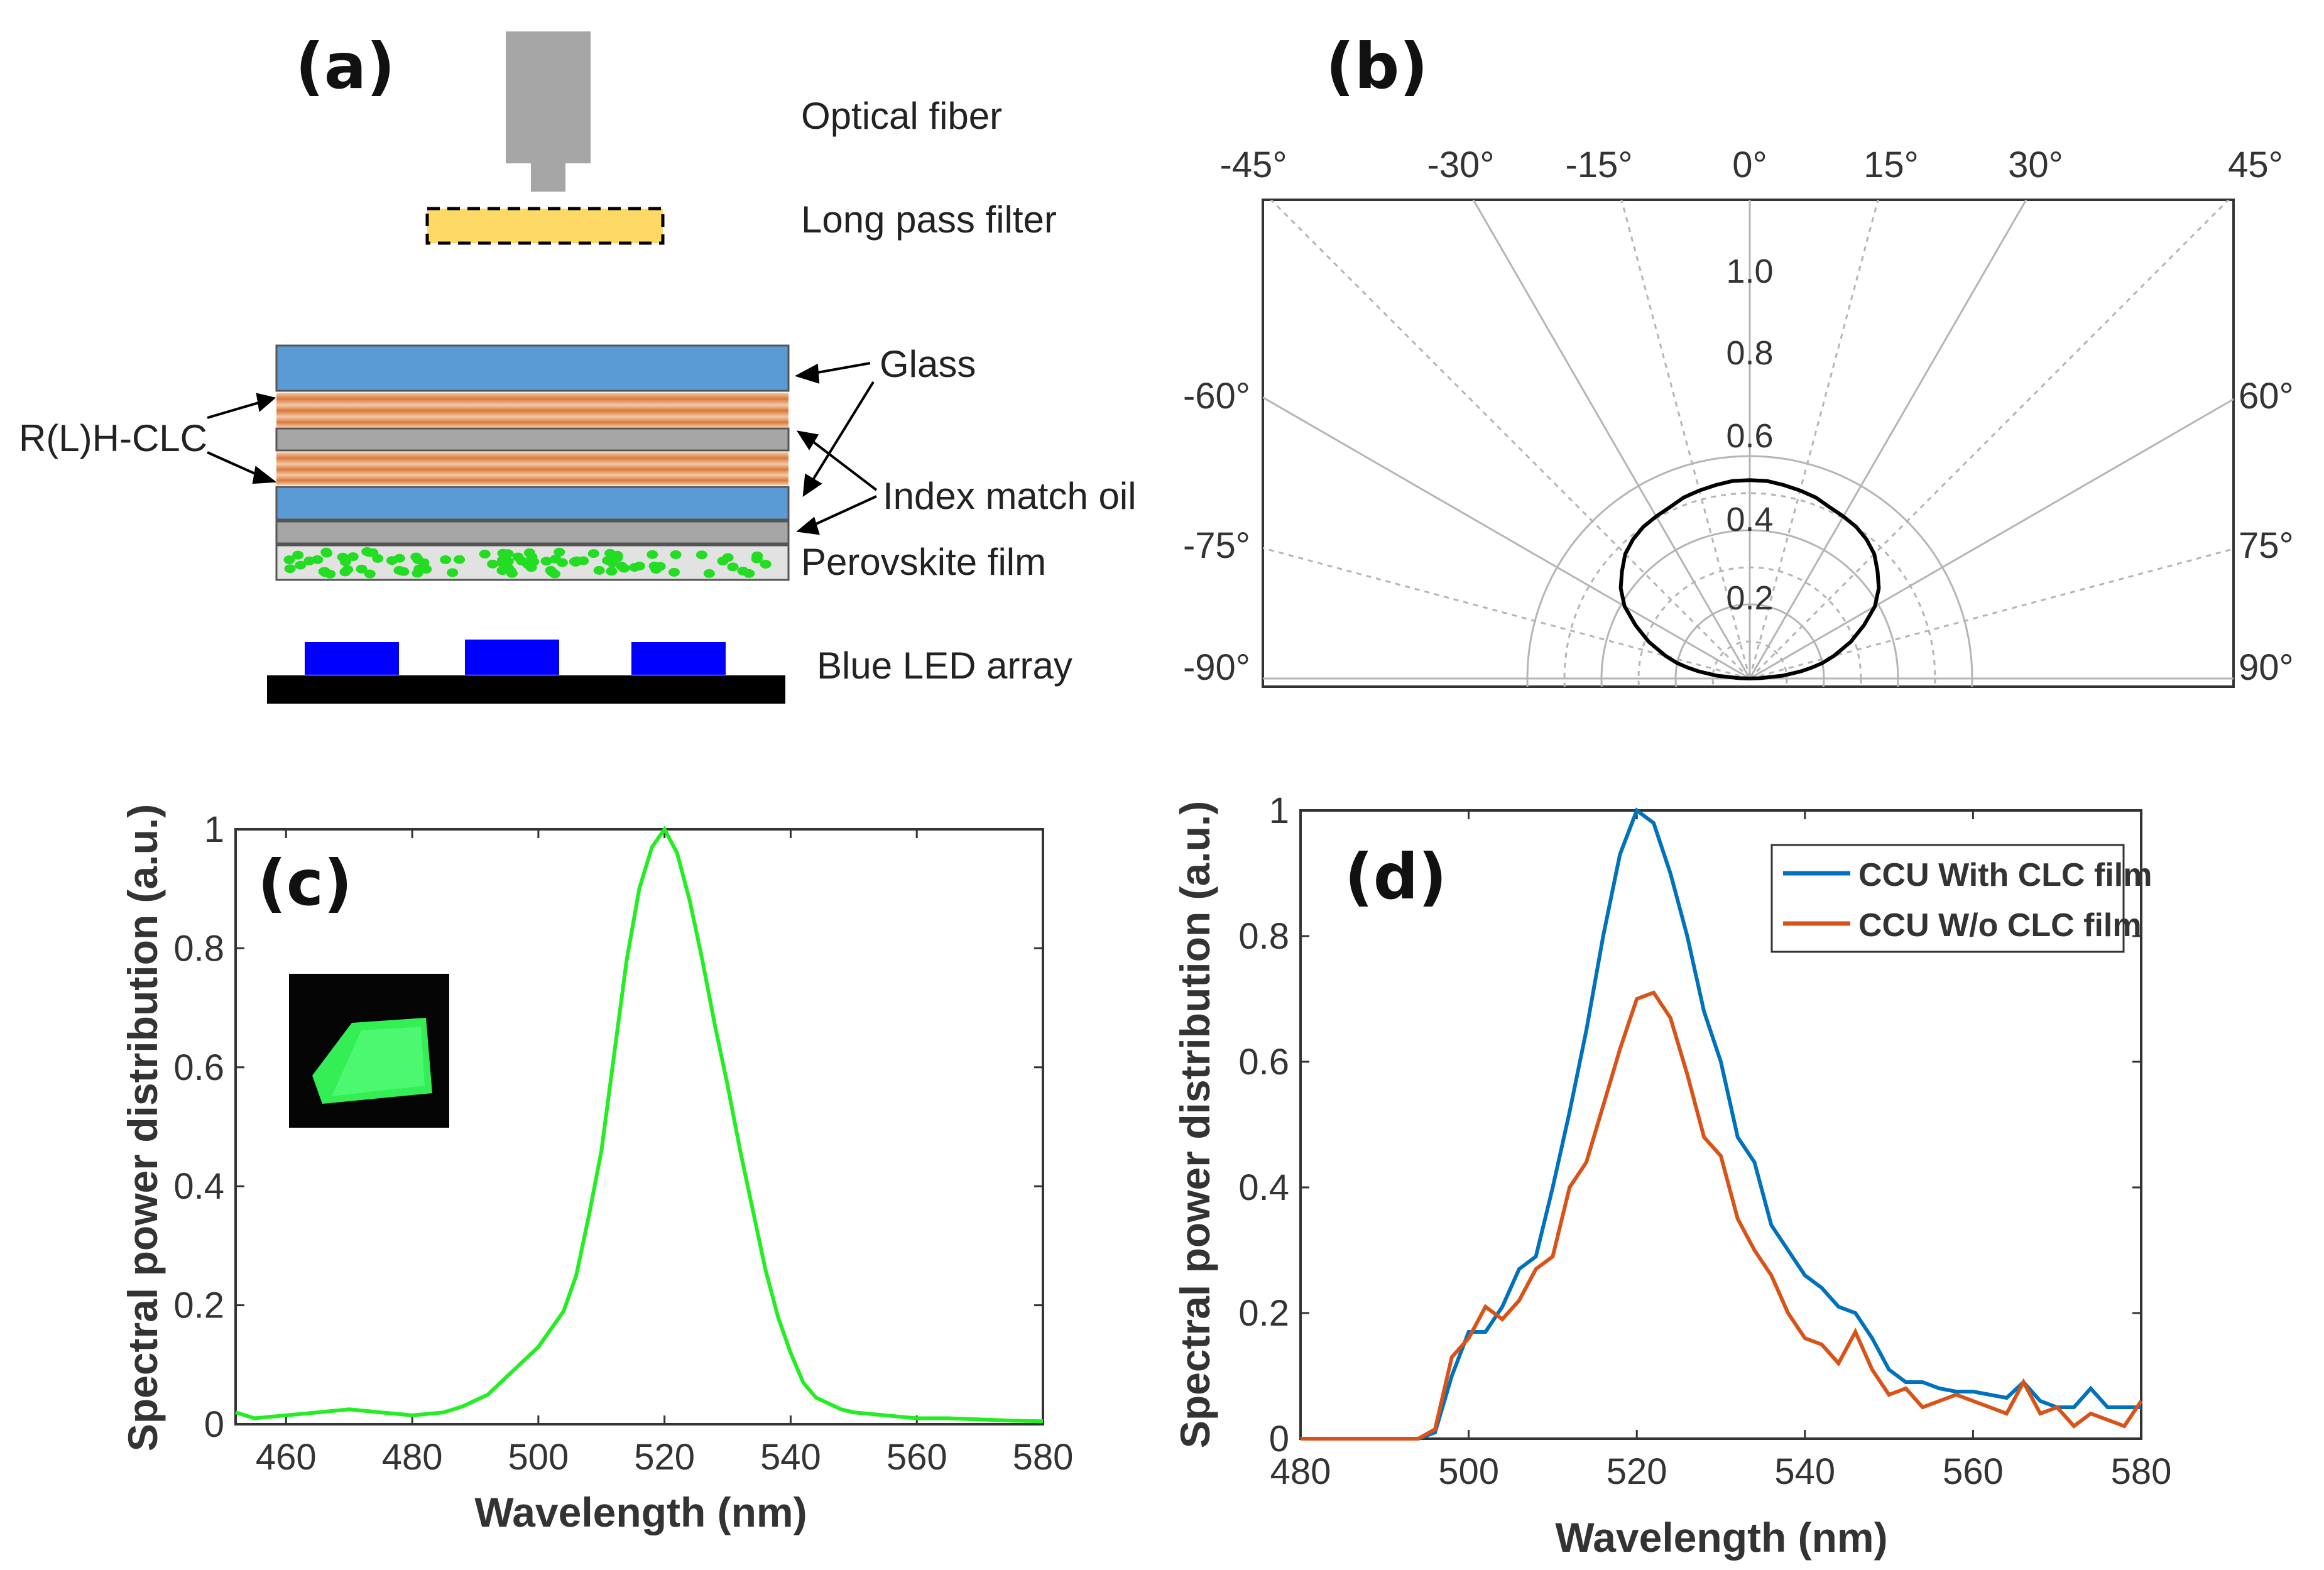 The height and width of the screenshot is (1570, 2324). Describe the element at coordinates (640, 1512) in the screenshot. I see `plot-c-xlabel: Wavelength (nm)` at that location.